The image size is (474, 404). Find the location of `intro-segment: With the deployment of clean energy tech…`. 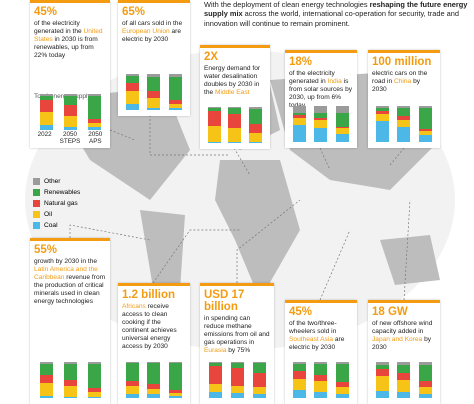

intro-segment: With the deployment of clean energy tech… is located at coordinates (287, 4).